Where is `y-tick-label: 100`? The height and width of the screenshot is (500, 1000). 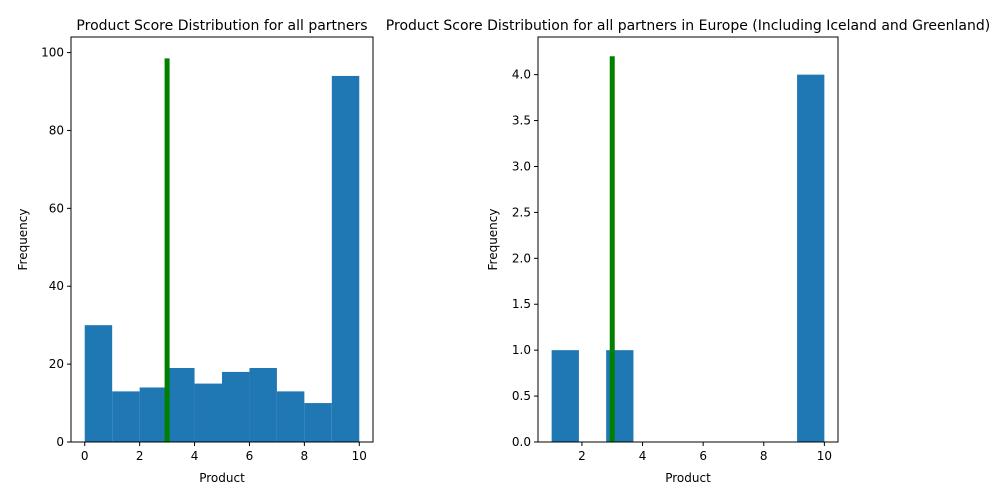 y-tick-label: 100 is located at coordinates (52, 53).